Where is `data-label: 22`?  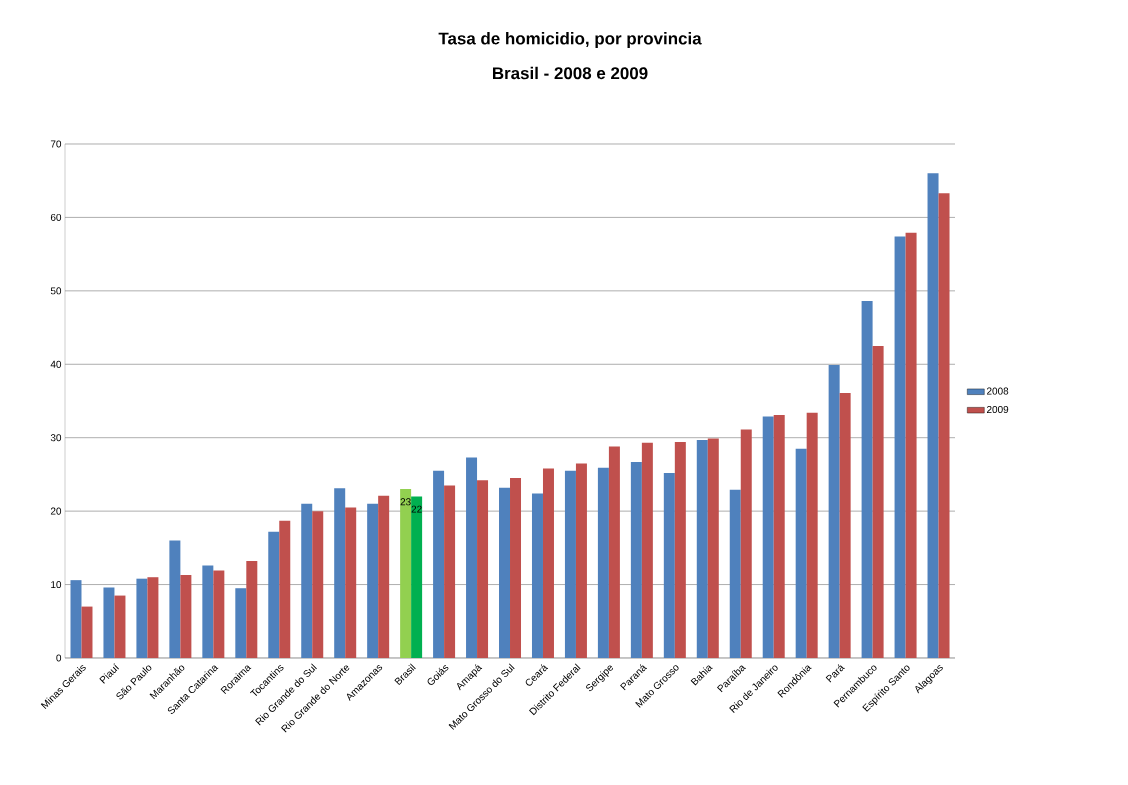
data-label: 22 is located at coordinates (416, 509).